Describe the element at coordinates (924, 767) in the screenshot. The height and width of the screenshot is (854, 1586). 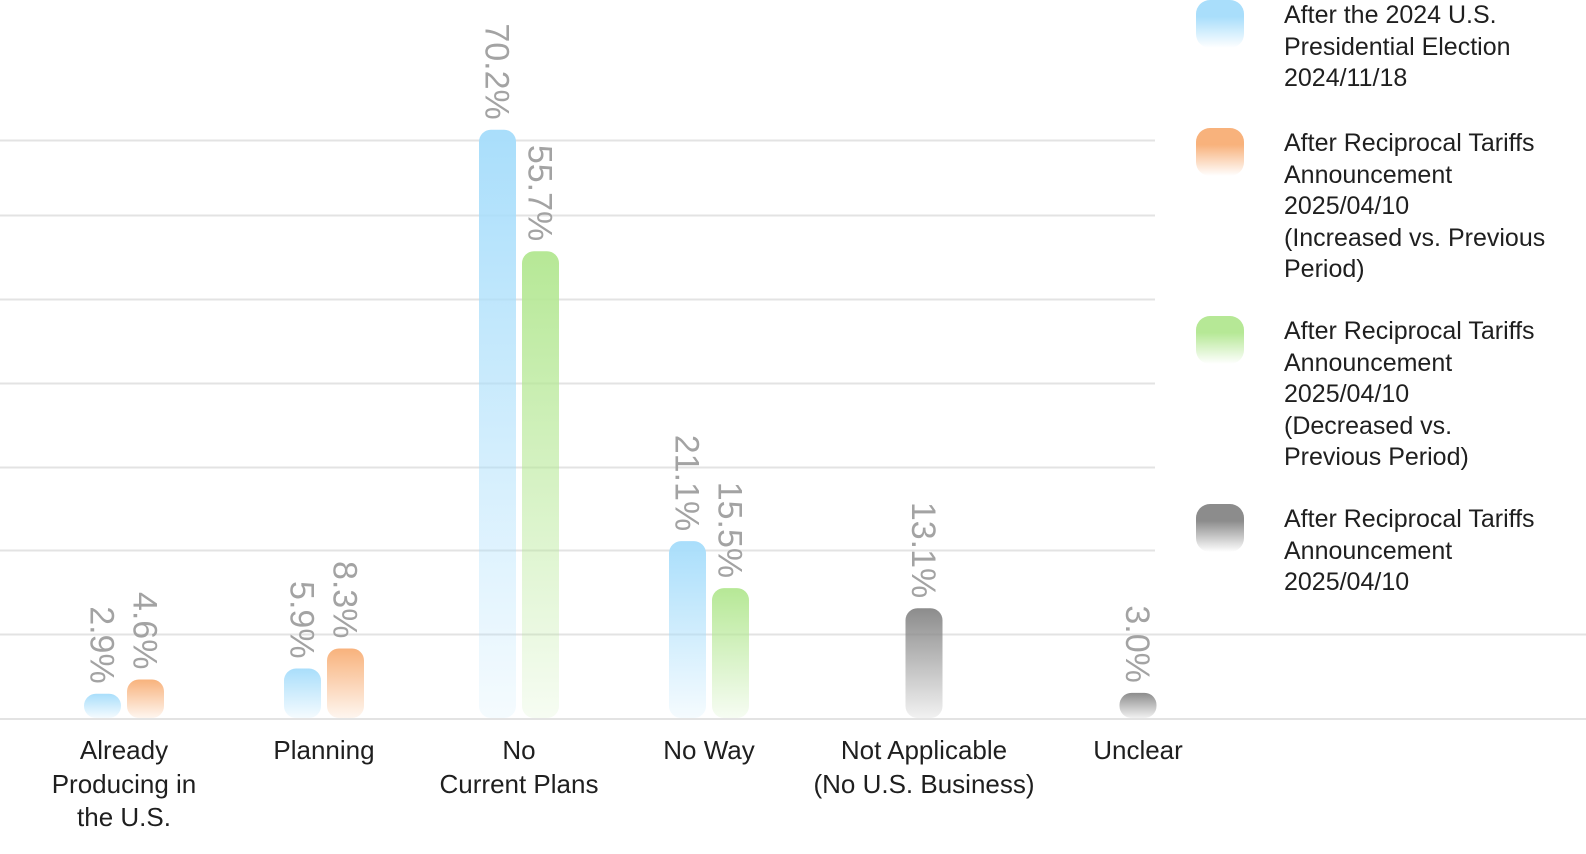
I see `x-tick-label: Not Applicable (No U.S. Business)` at that location.